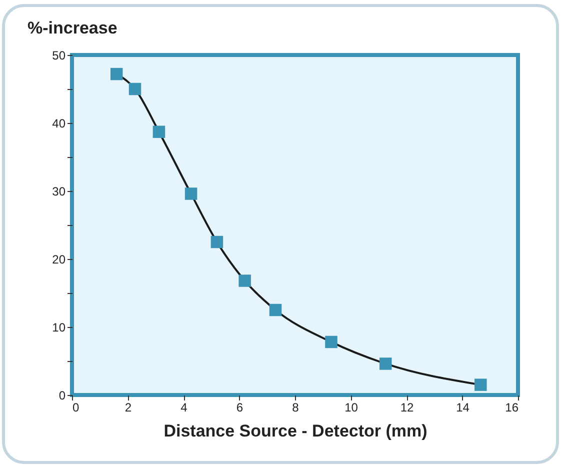 The width and height of the screenshot is (563, 467). I want to click on y-tick-label: 50, so click(59, 55).